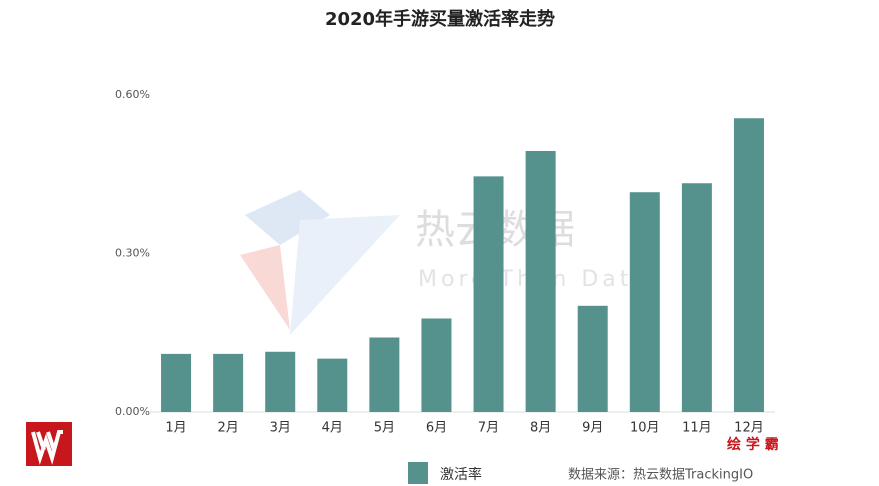 This screenshot has height=486, width=879. I want to click on x-tick-label: 2月, so click(227, 428).